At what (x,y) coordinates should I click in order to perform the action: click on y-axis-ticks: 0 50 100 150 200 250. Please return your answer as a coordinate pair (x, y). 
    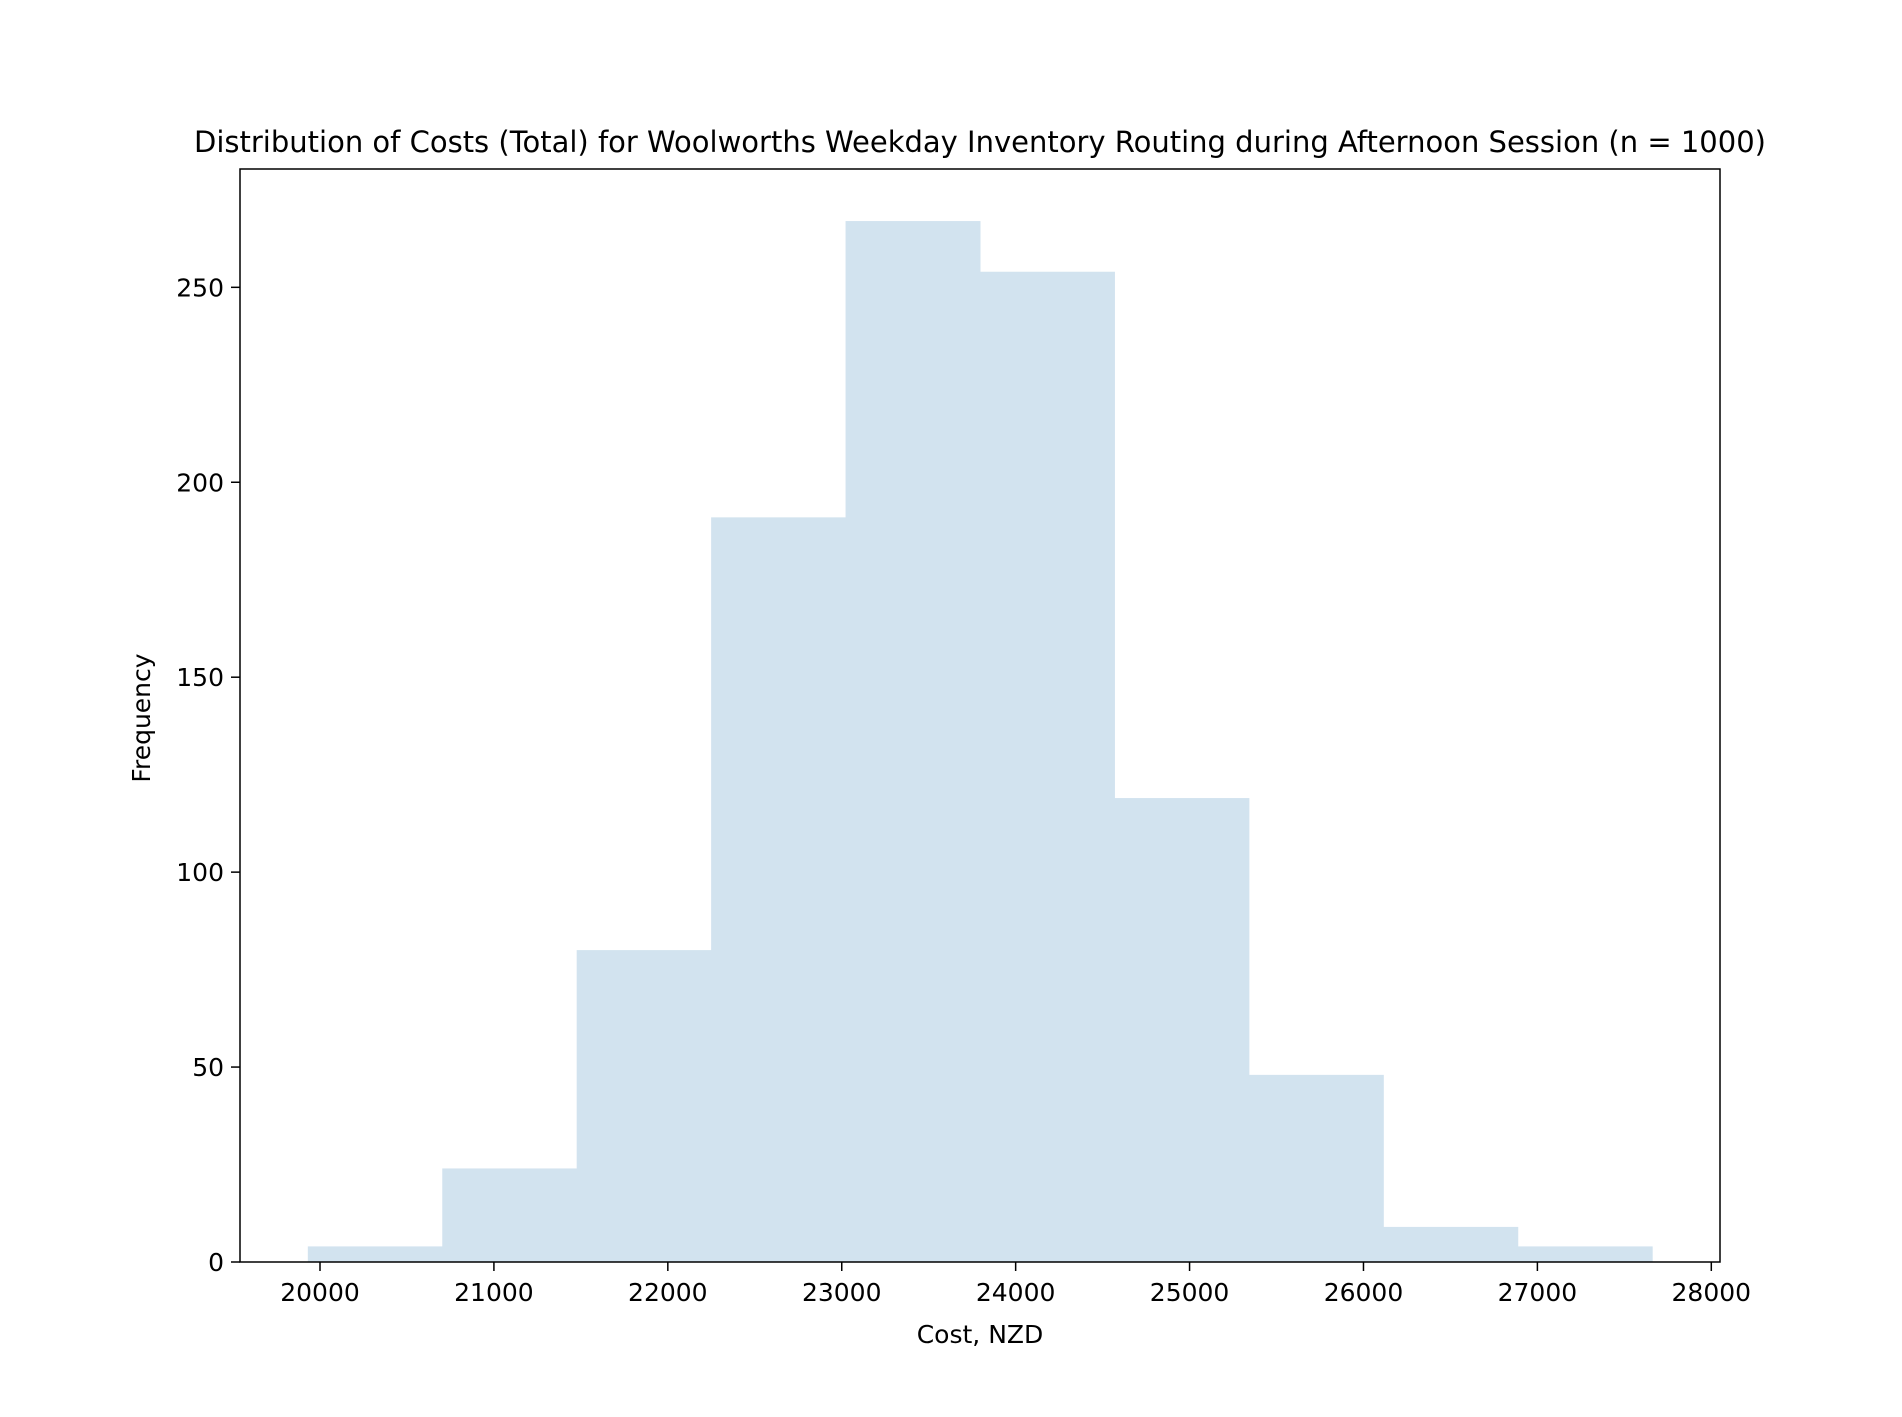
    Looking at the image, I should click on (208, 775).